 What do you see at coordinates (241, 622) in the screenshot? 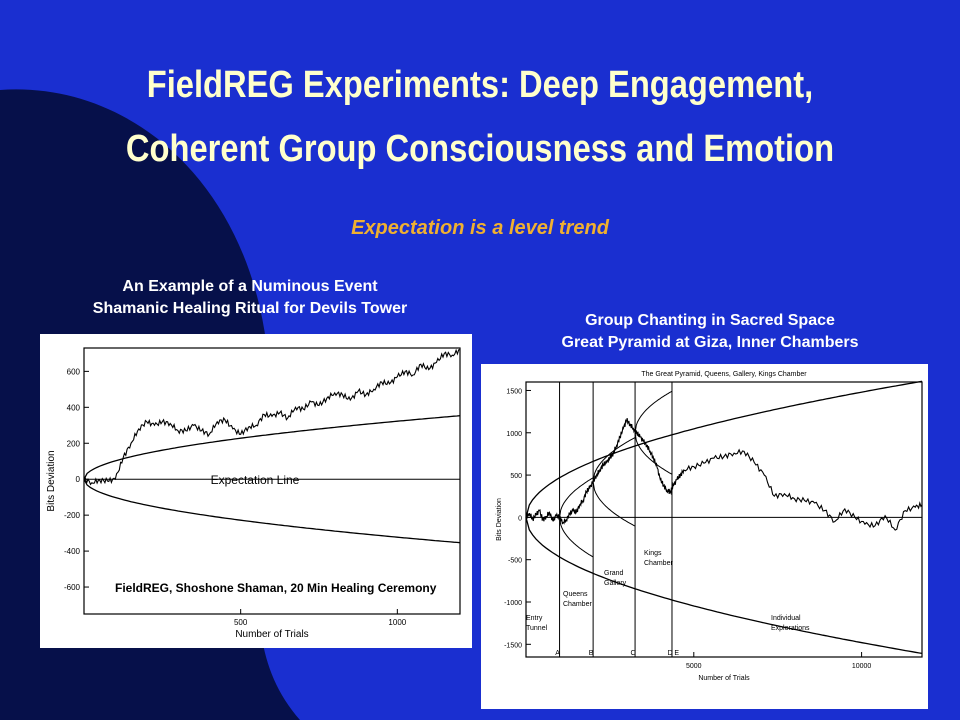
I see `x-tick-label: 500` at bounding box center [241, 622].